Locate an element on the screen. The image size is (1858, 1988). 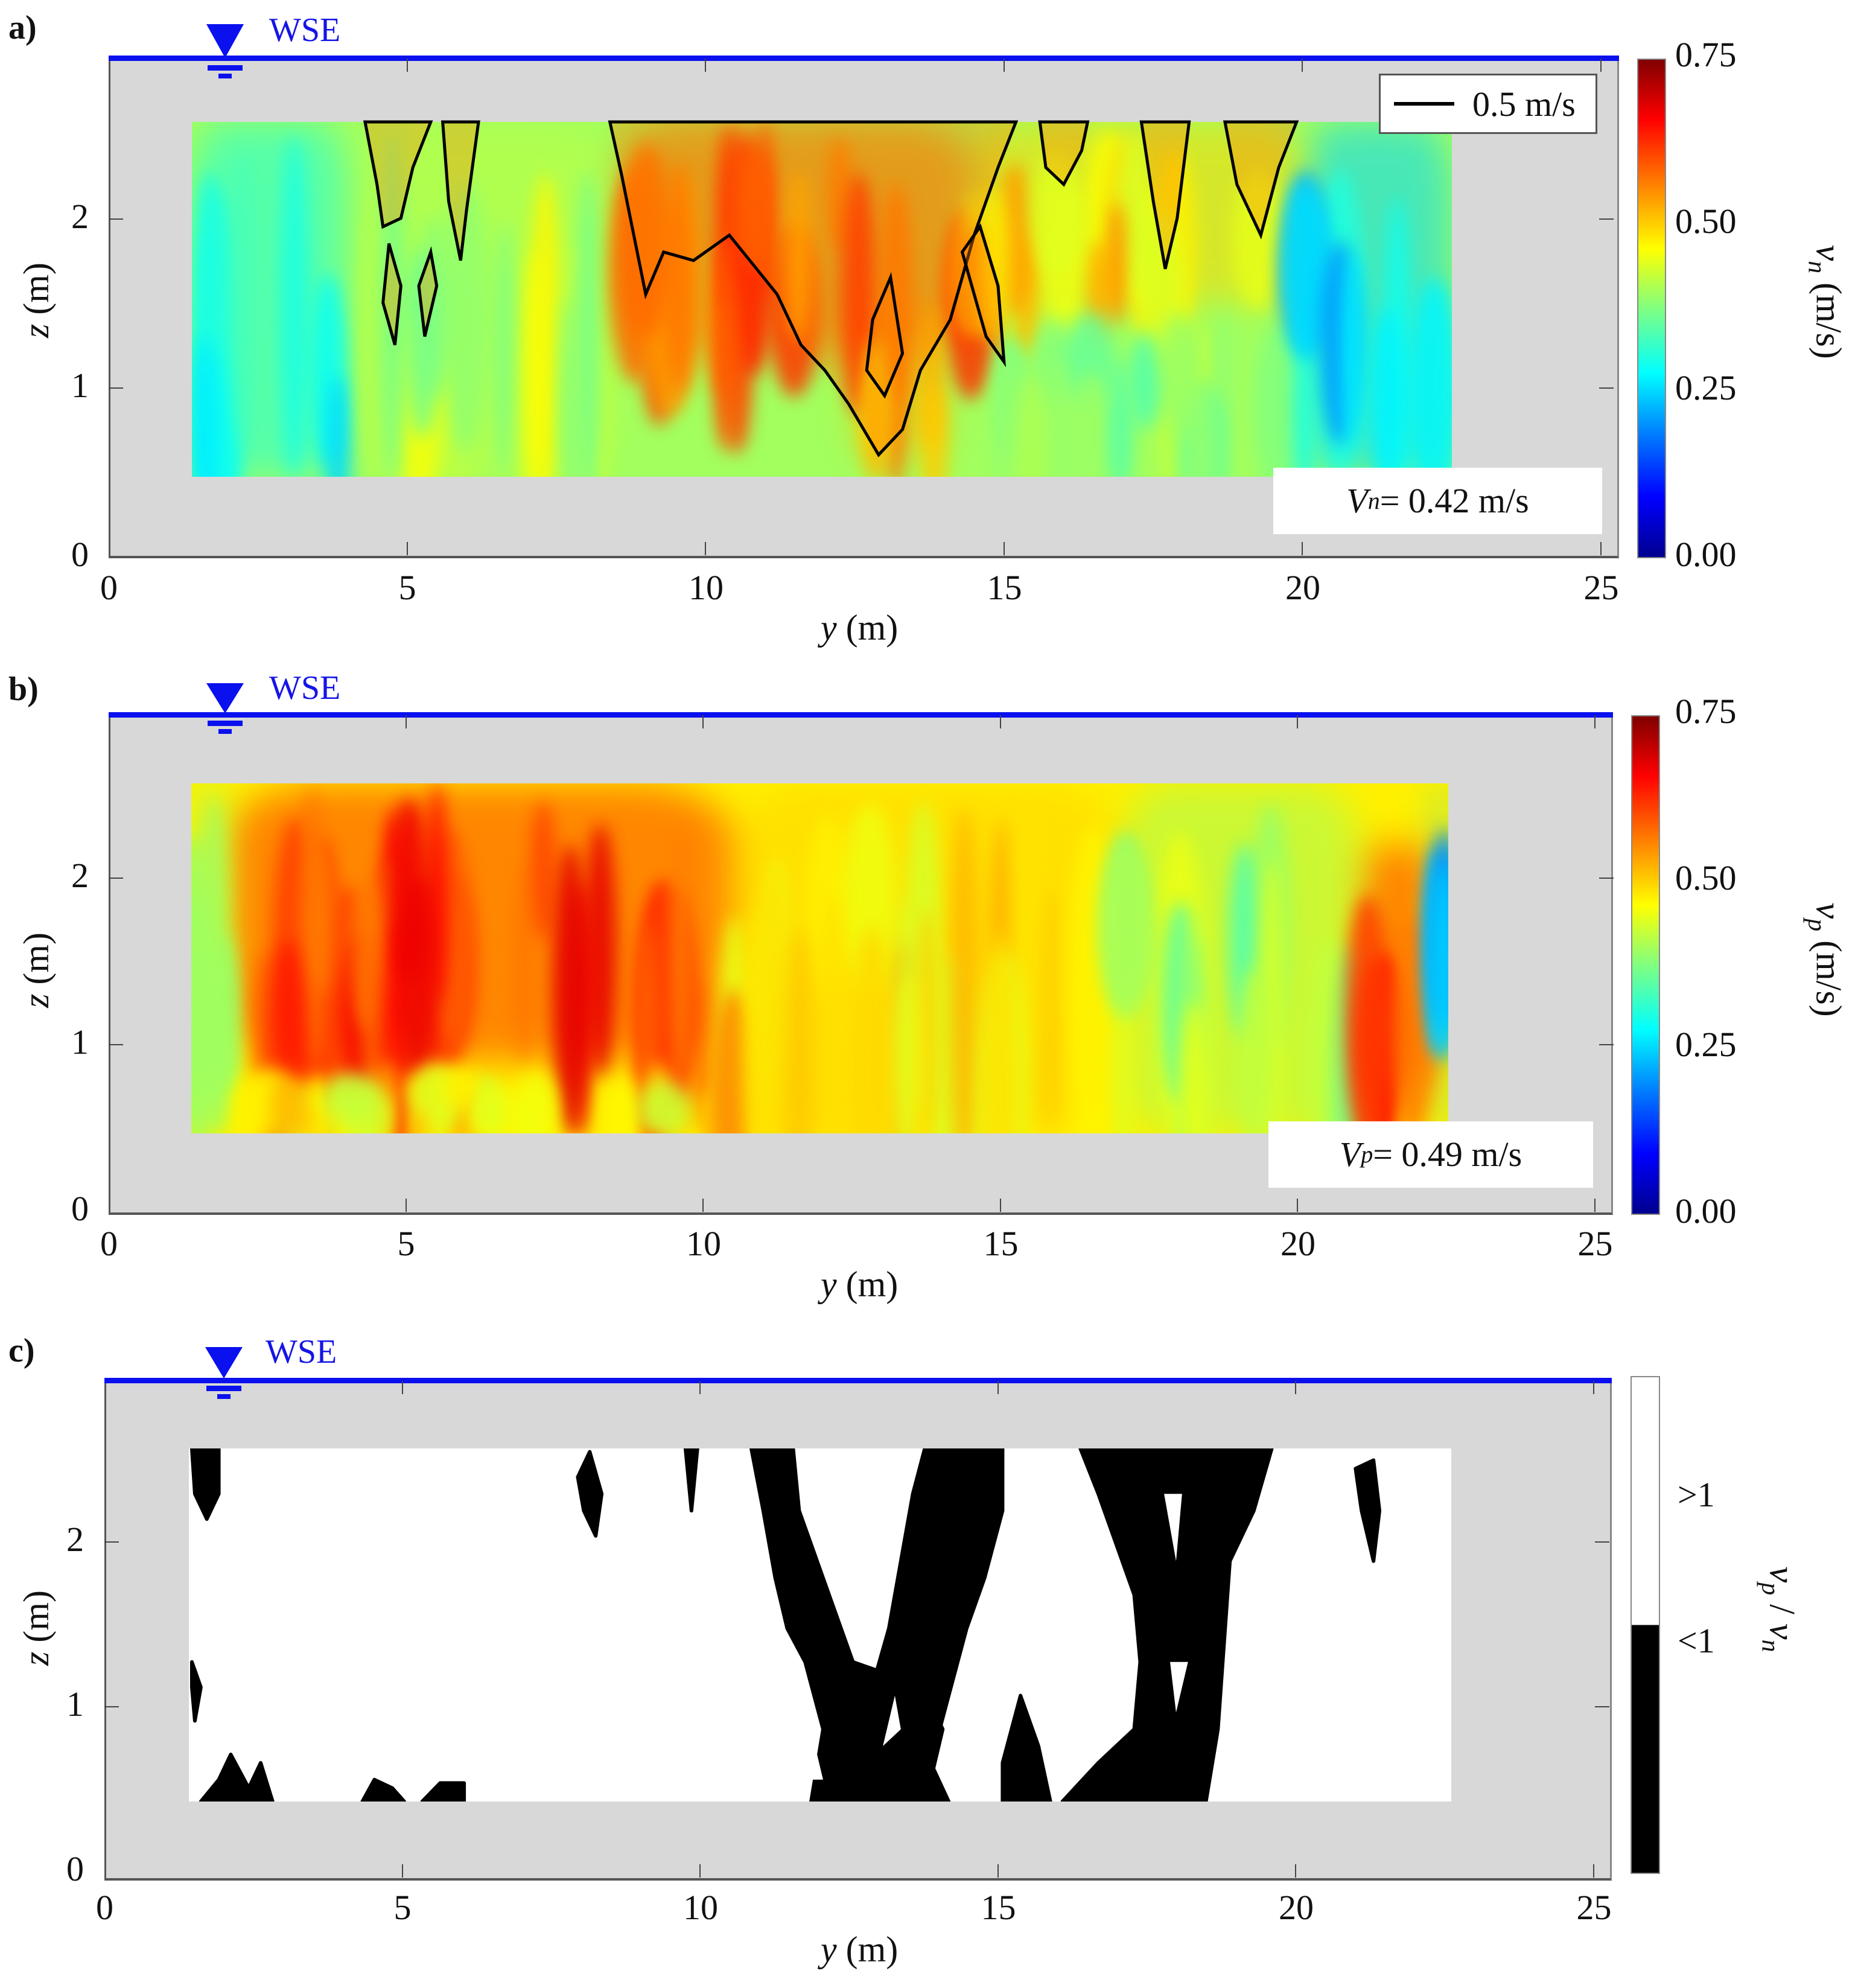
colorbar-b is located at coordinates (1645, 965).